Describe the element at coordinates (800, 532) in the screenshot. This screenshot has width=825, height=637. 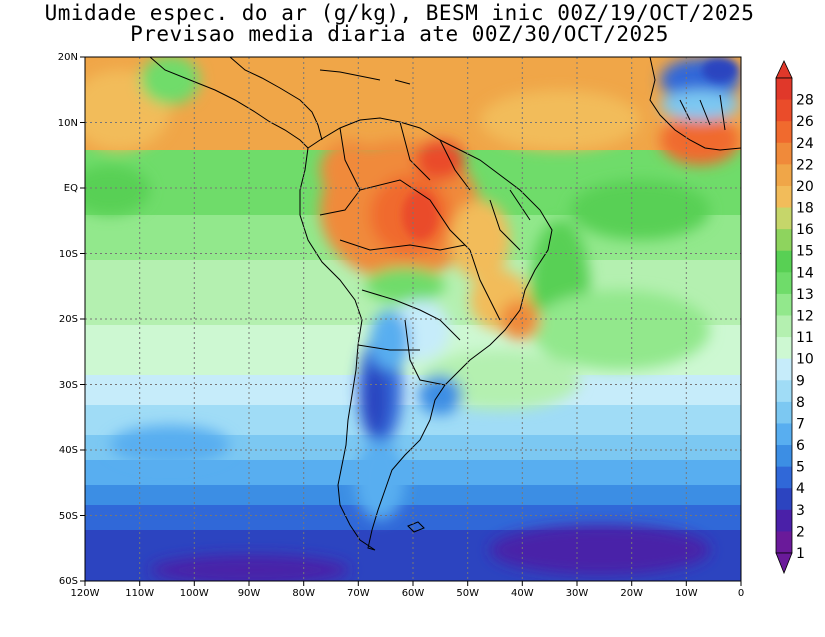
I see `colorbar-label: 2` at that location.